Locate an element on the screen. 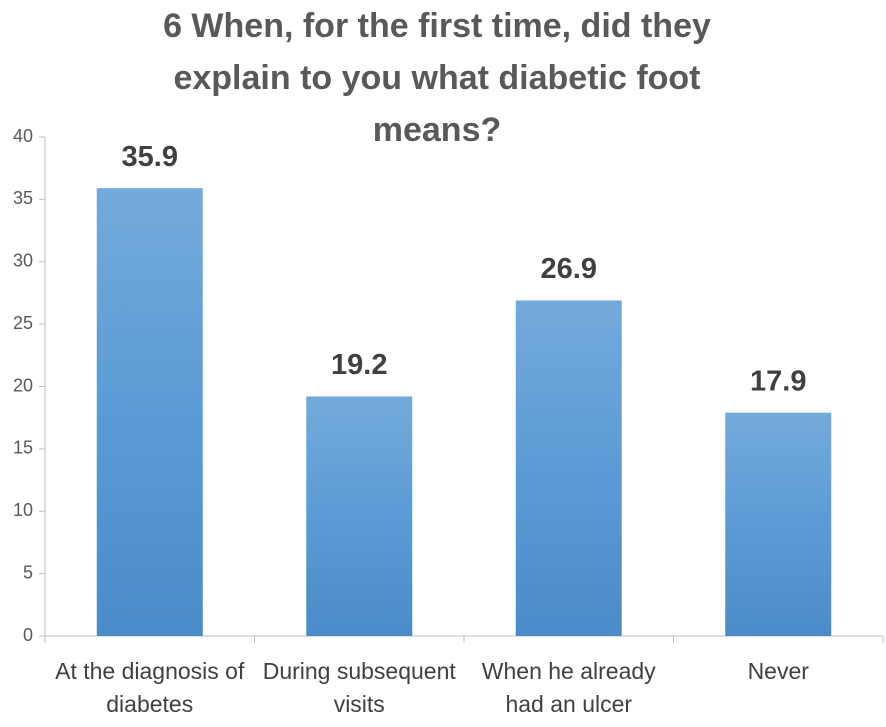  y-tick-label: 25 is located at coordinates (23, 323).